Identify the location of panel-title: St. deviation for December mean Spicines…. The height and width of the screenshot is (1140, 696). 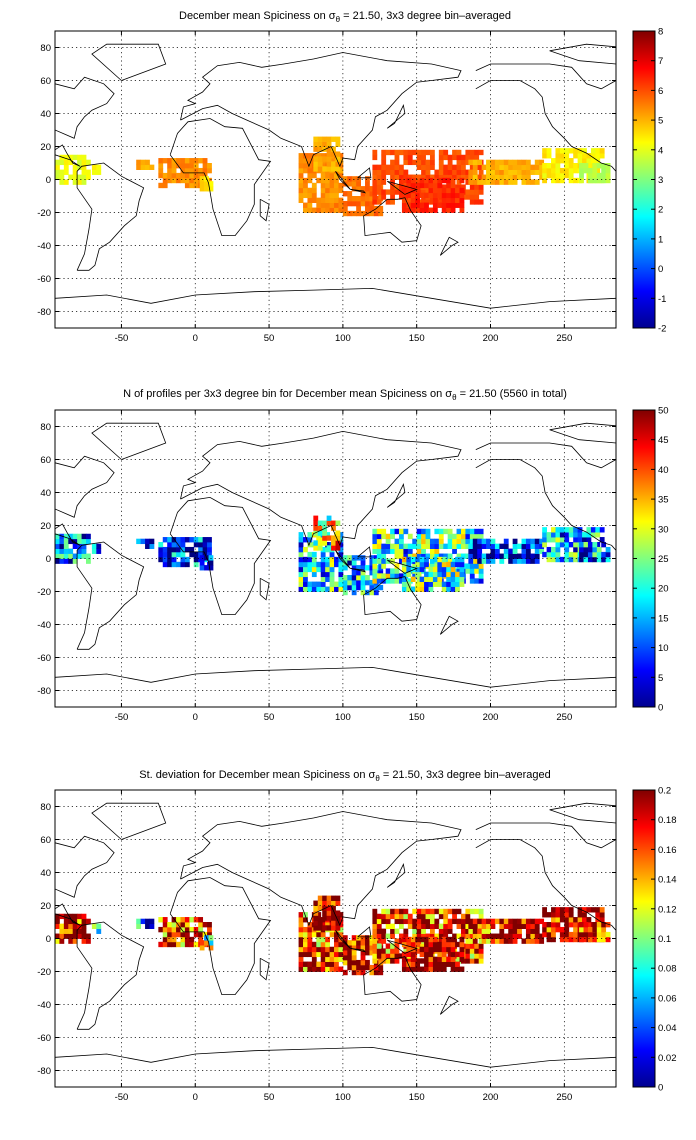
(344, 776).